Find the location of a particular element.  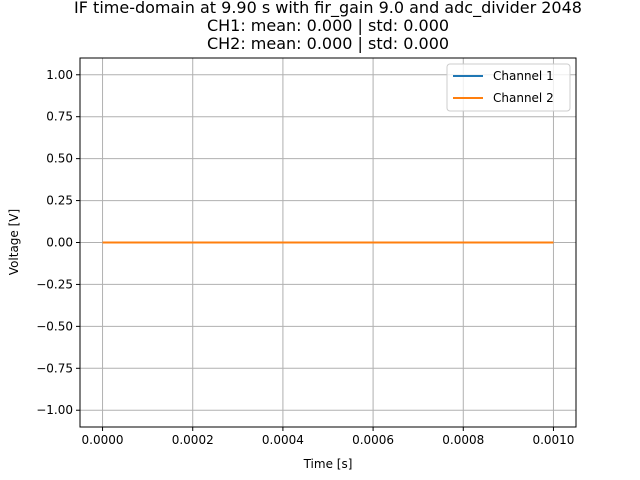

y-axis-label: Voltage [V] is located at coordinates (14, 242).